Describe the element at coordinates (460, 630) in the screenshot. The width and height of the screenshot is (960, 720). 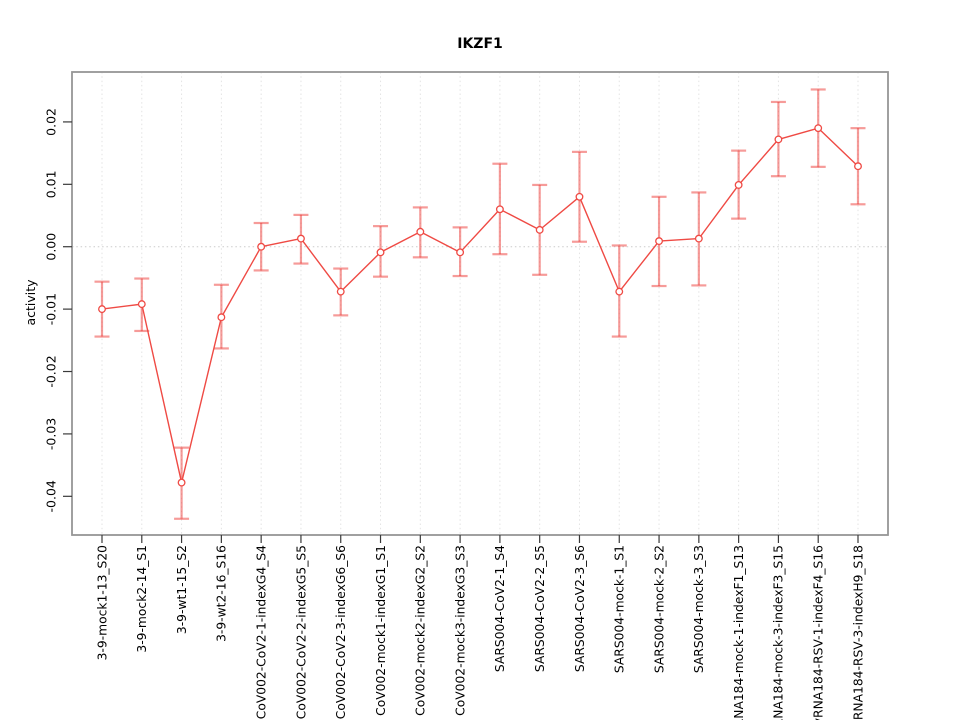
I see `x-tick-label: CoV002-mock3-indexG3_S3` at that location.